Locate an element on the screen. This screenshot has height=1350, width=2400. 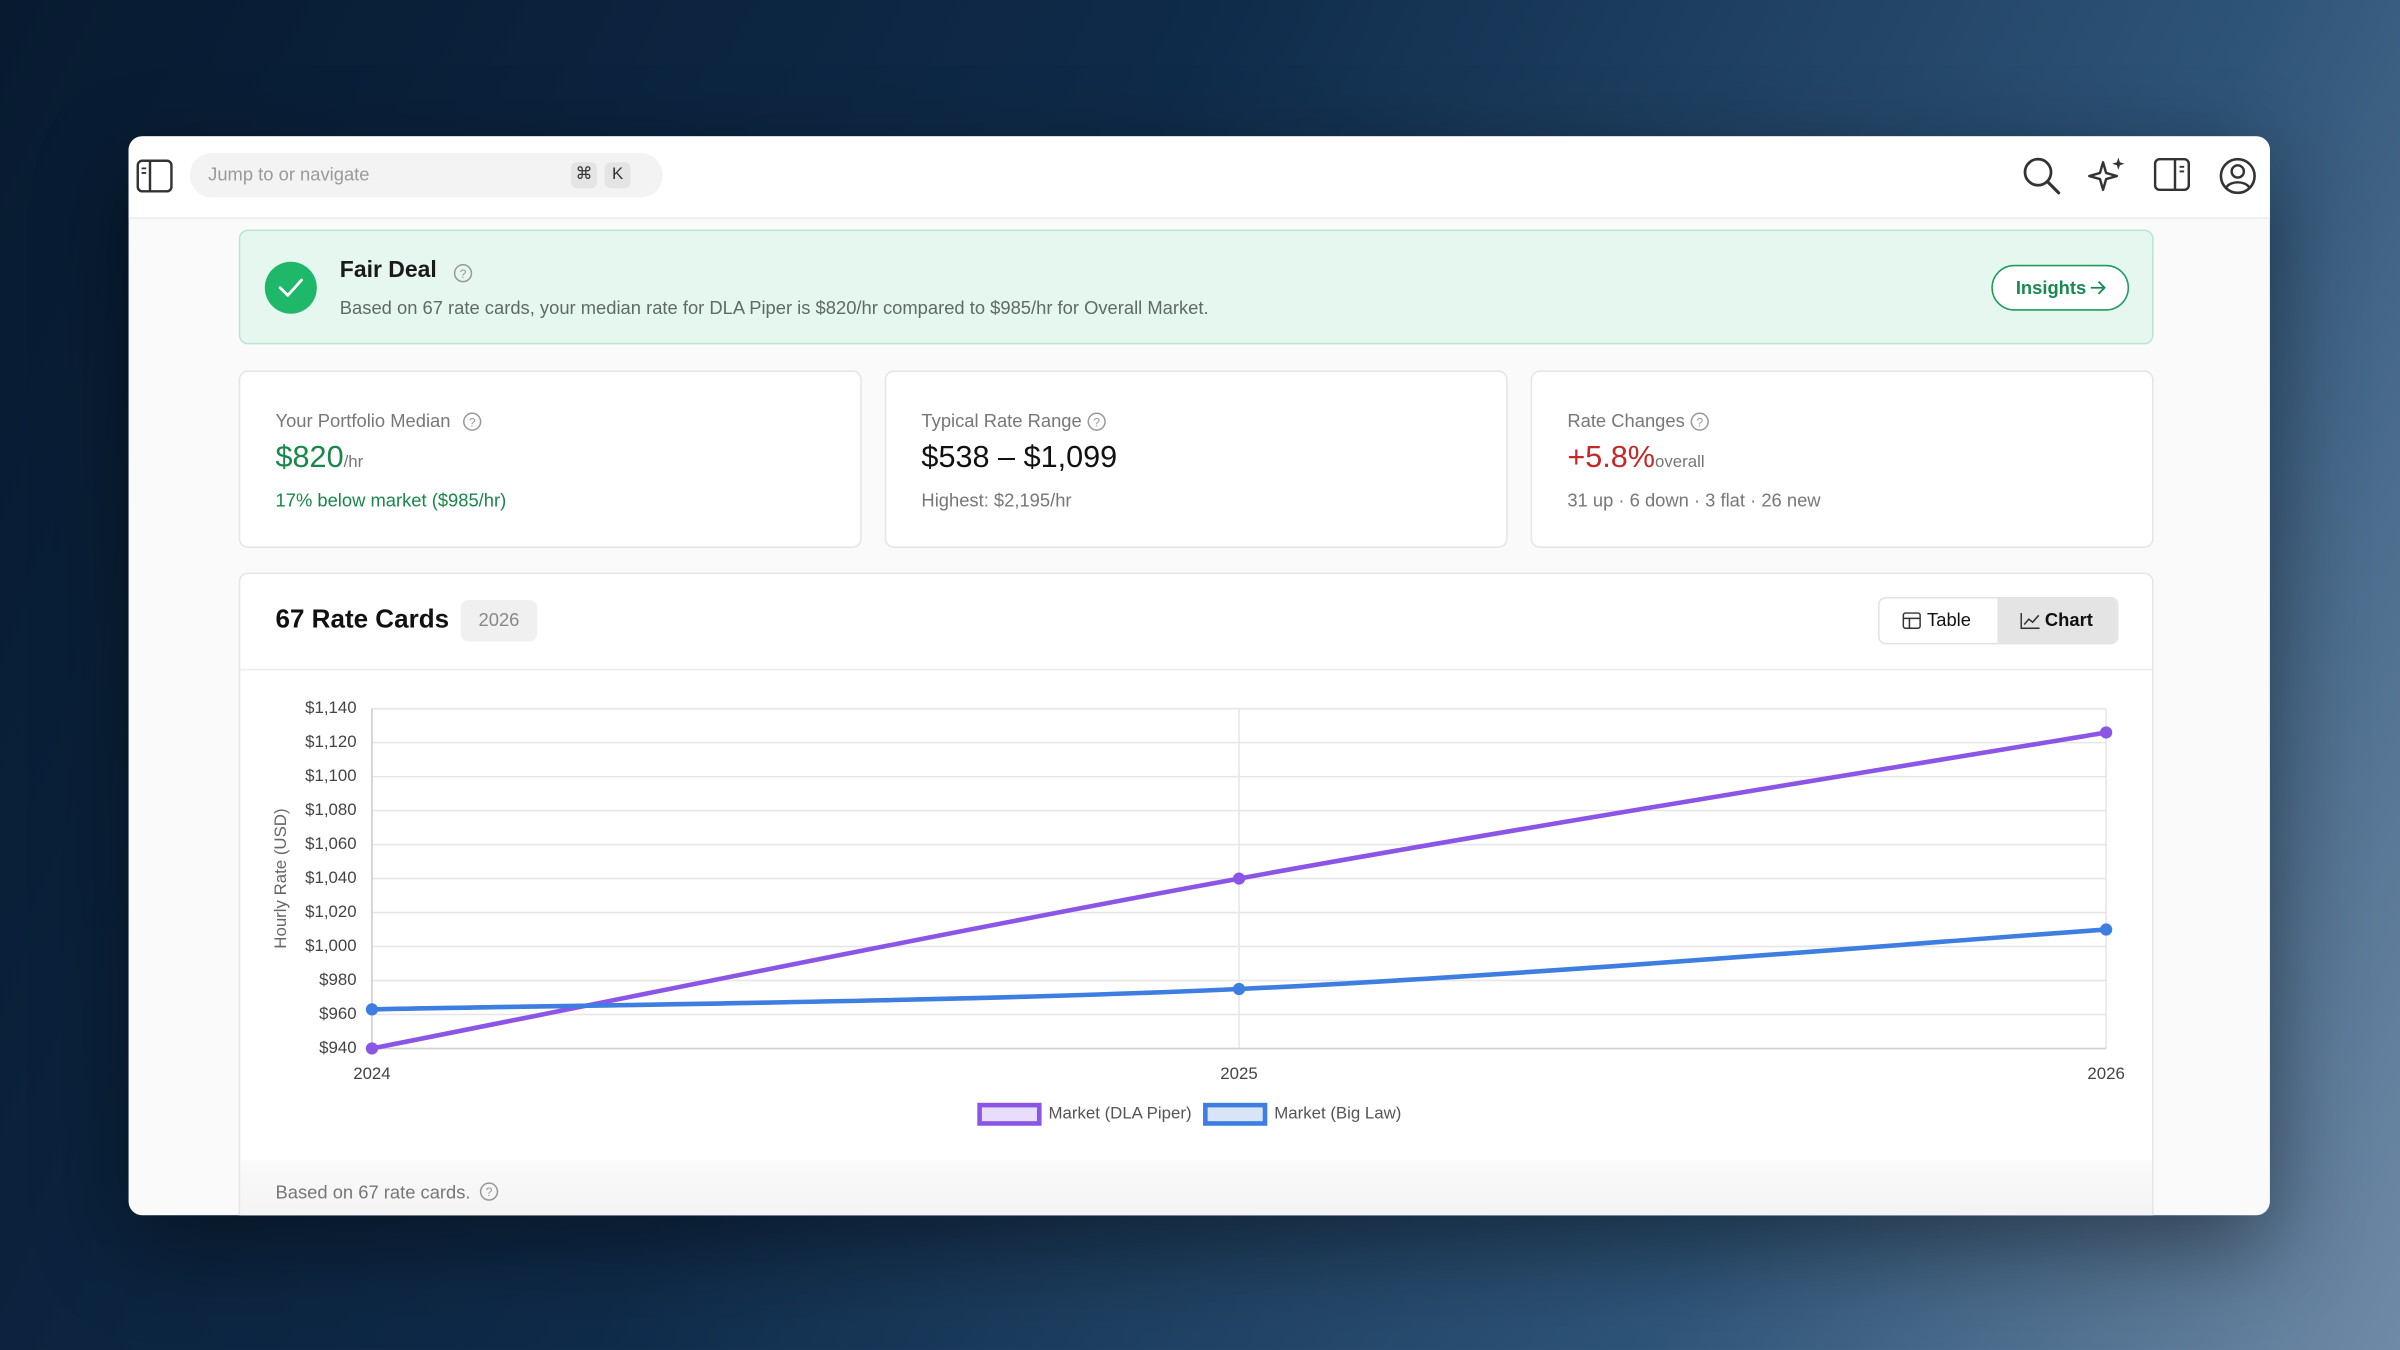
y-tick-label: $1,000 is located at coordinates (330, 945).